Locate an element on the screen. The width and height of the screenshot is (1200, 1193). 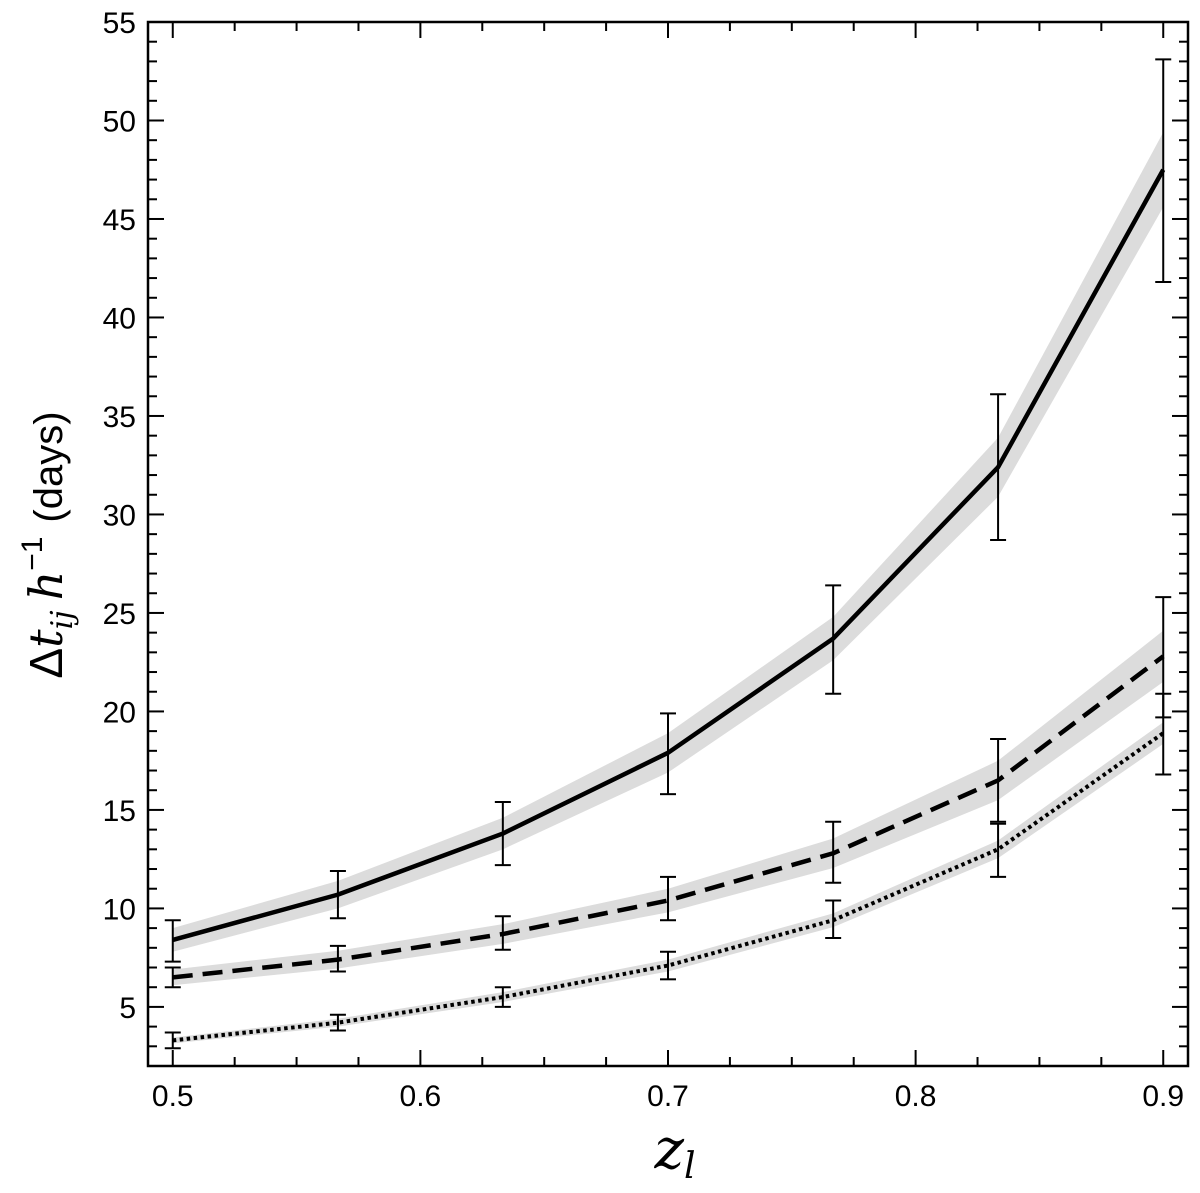
x-tick-label: 0.6 is located at coordinates (421, 1096).